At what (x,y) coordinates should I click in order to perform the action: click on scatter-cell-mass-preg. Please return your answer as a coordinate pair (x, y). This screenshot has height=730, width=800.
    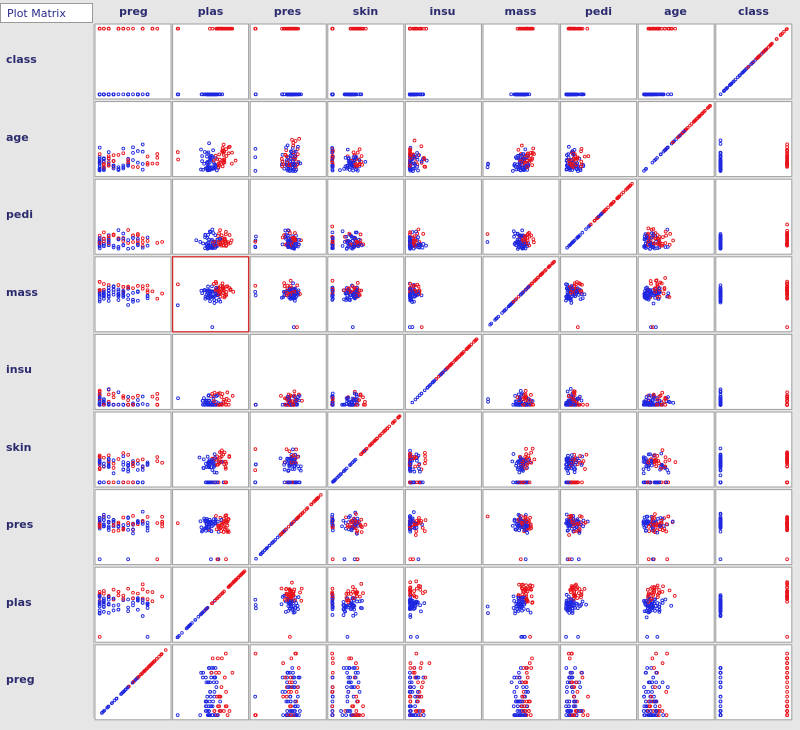
    Looking at the image, I should click on (133, 294).